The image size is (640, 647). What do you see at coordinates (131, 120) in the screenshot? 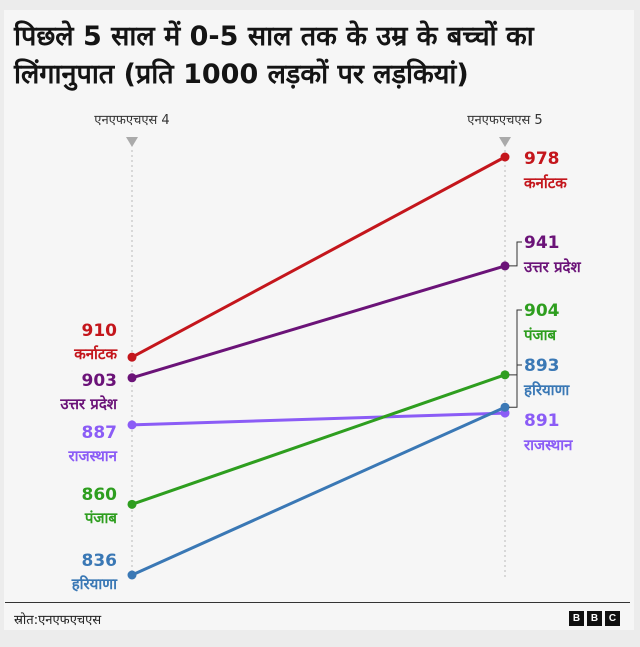
I see `axis-label: एनएफएचएस 4` at bounding box center [131, 120].